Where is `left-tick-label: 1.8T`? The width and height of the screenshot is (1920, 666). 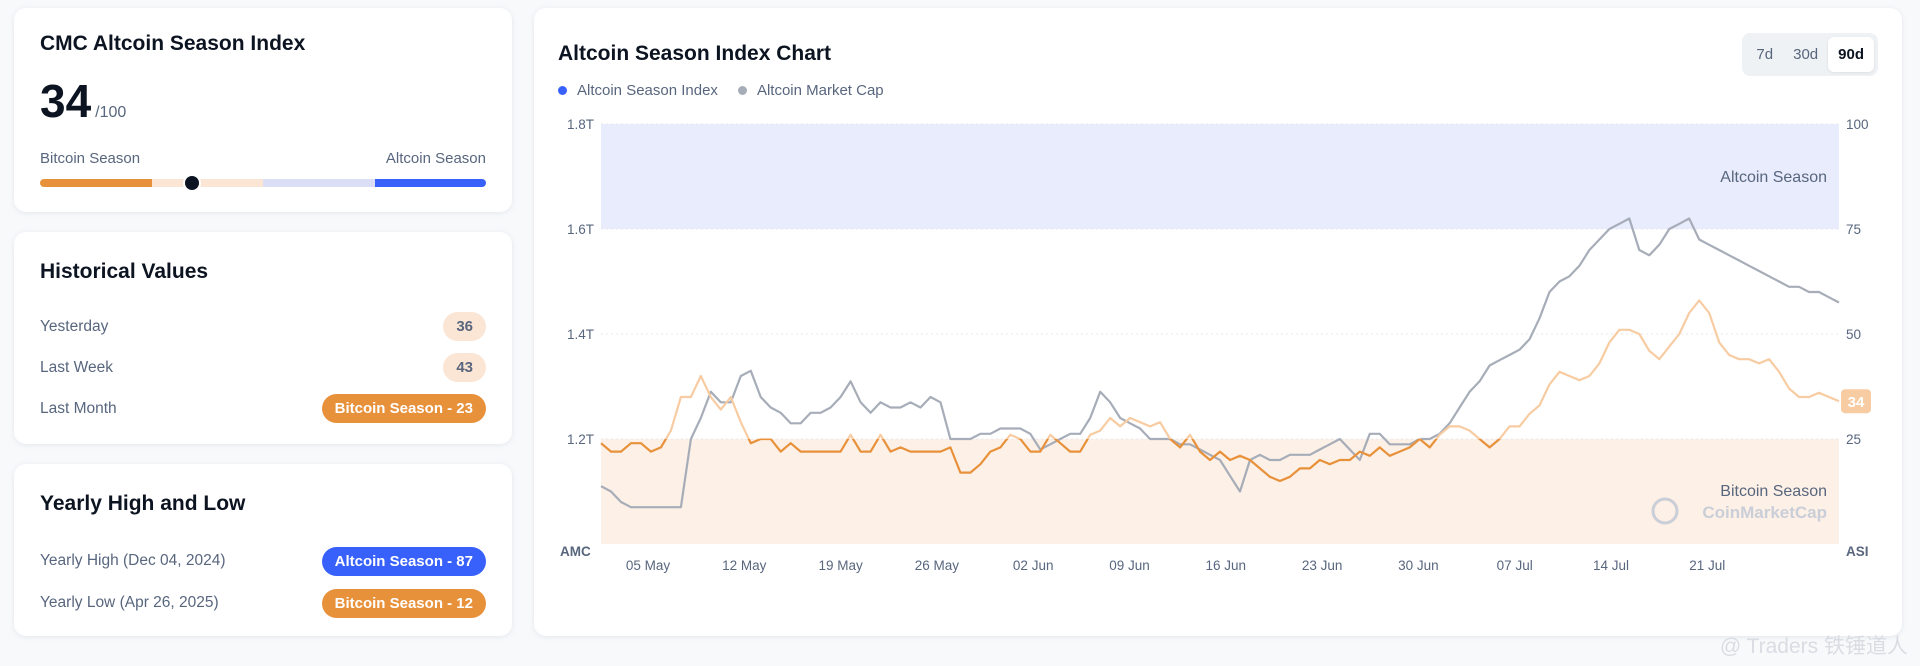
left-tick-label: 1.8T is located at coordinates (580, 124).